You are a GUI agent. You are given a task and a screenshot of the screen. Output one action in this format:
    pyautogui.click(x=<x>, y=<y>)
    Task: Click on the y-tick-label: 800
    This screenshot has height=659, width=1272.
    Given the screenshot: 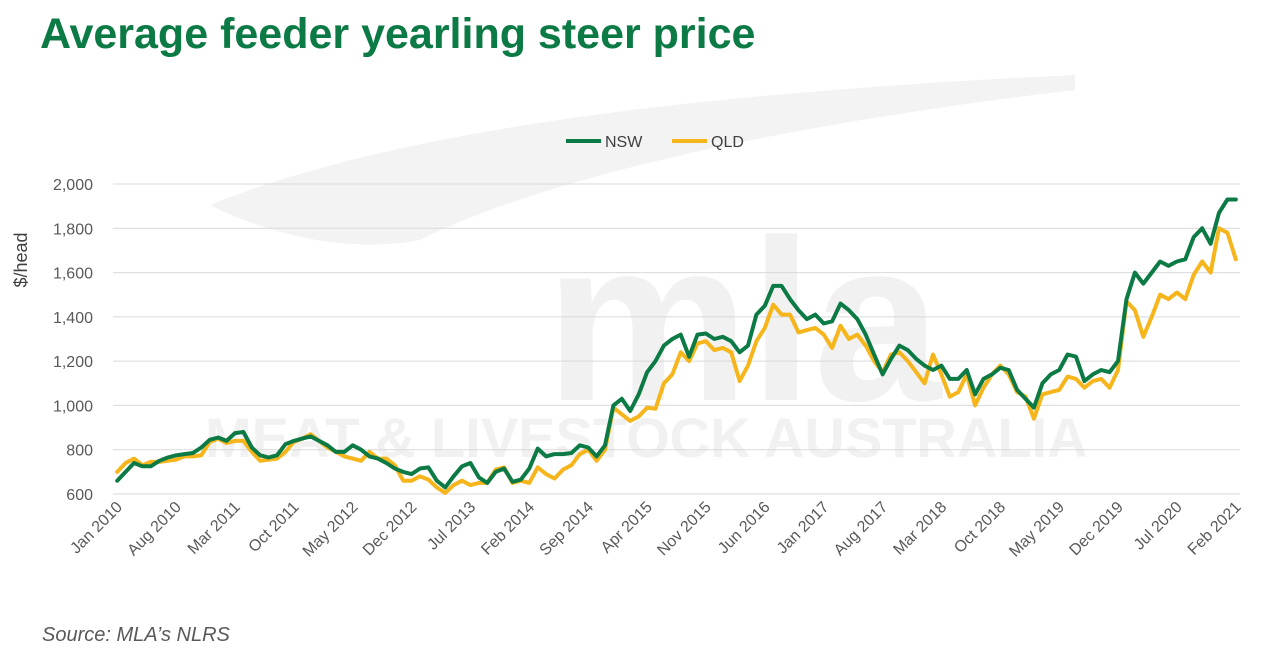 What is the action you would take?
    pyautogui.click(x=79, y=451)
    